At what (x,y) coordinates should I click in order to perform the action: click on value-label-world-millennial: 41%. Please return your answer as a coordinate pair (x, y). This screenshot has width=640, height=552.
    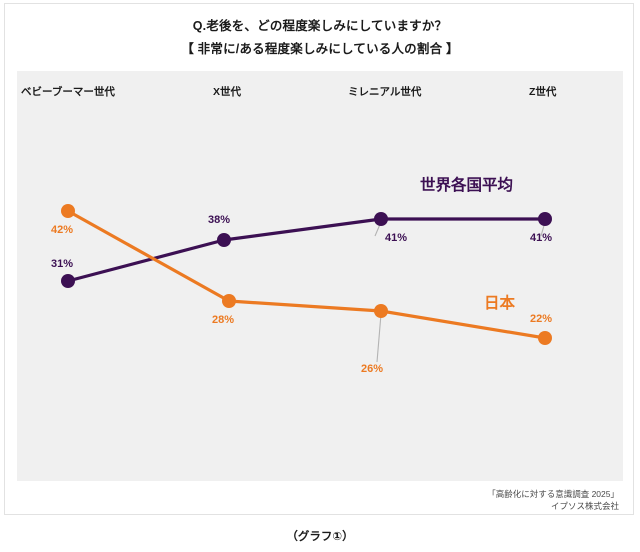
    Looking at the image, I should click on (396, 238).